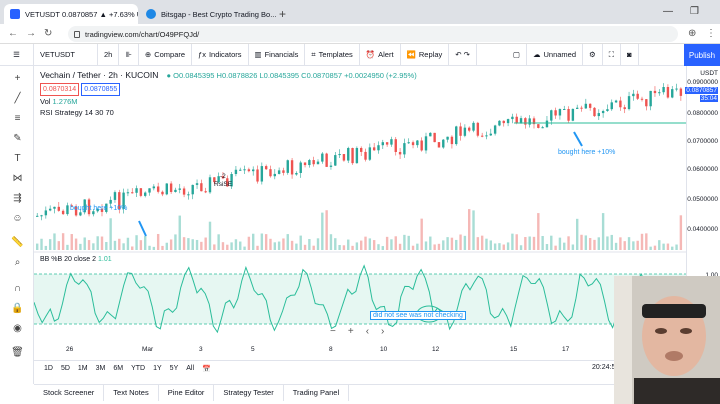 The width and height of the screenshot is (720, 404). Describe the element at coordinates (514, 349) in the screenshot. I see `time-tick: 15` at that location.